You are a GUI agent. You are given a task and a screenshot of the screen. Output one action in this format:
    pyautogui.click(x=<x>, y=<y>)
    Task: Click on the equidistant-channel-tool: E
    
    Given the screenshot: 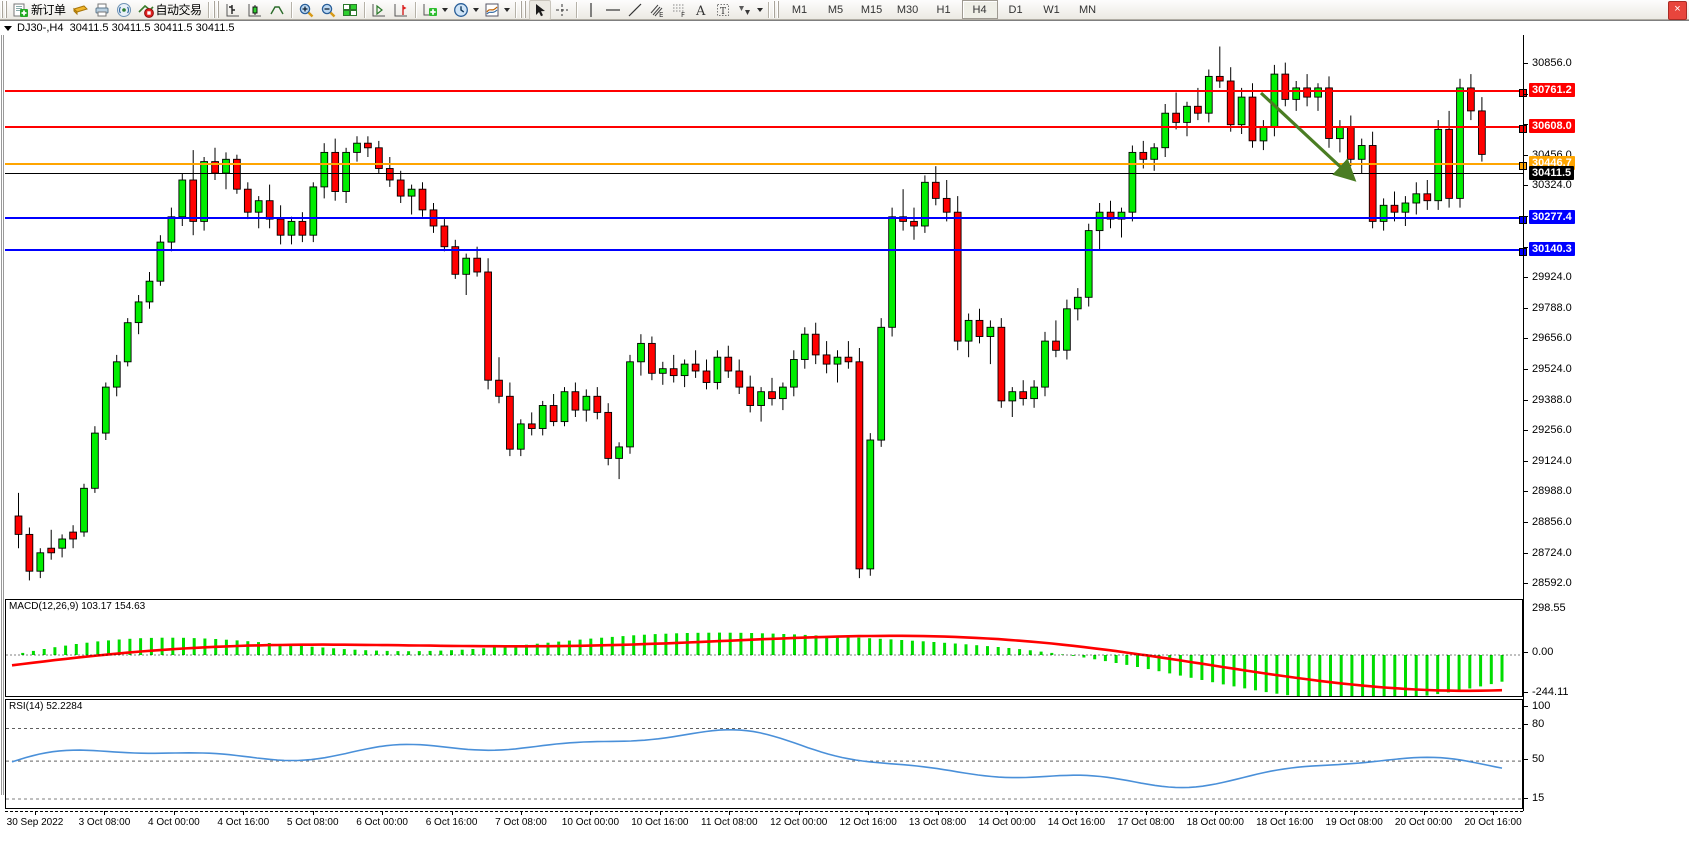 What is the action you would take?
    pyautogui.click(x=657, y=10)
    